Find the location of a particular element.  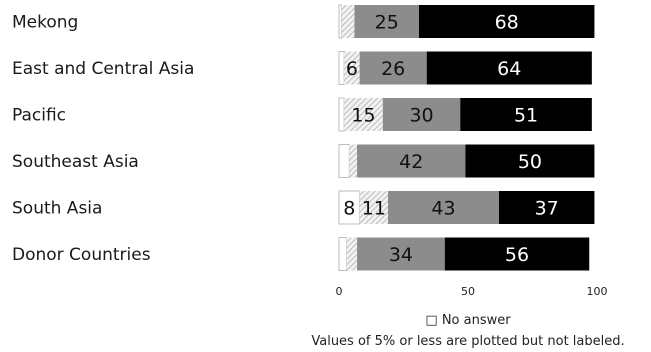

x-tick-label-50: 50 is located at coordinates (468, 291).